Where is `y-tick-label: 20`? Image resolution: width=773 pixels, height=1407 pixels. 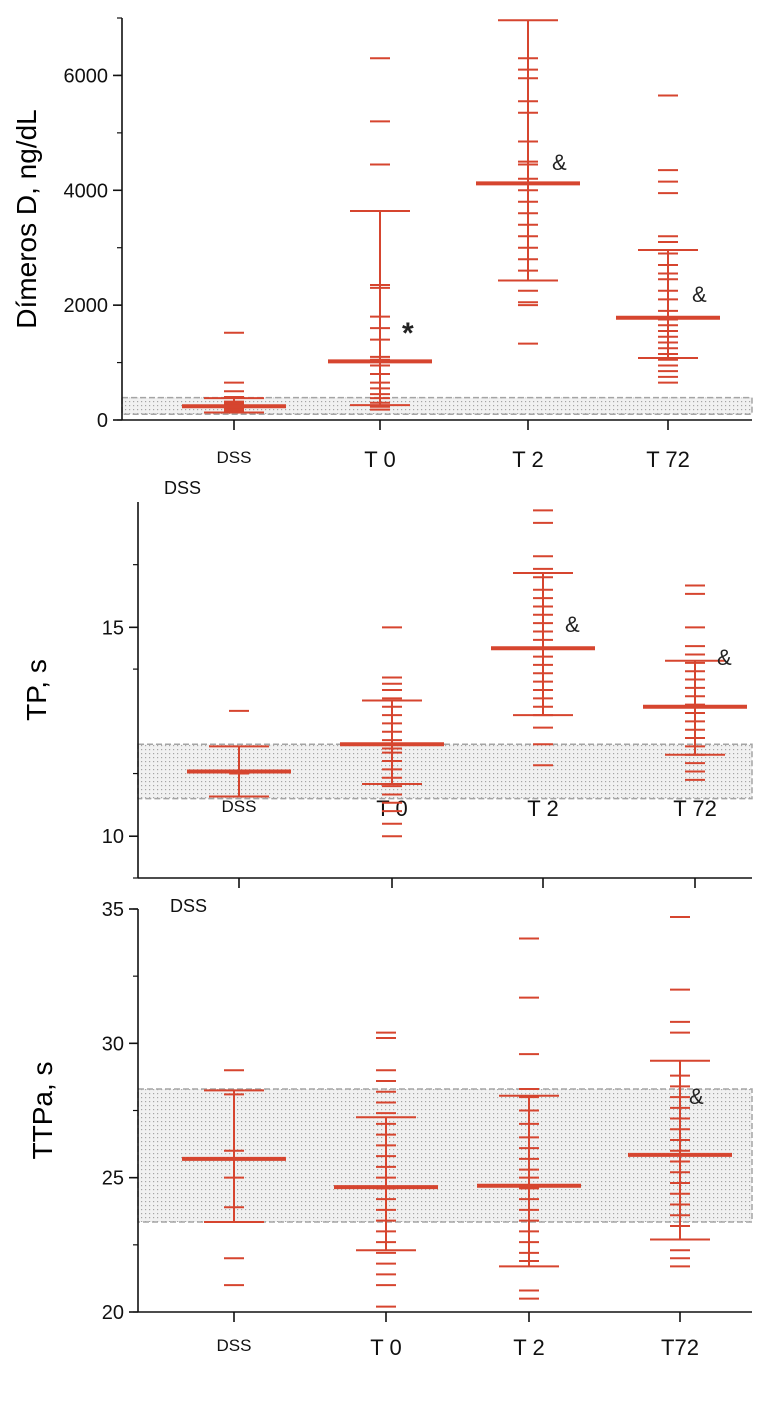 y-tick-label: 20 is located at coordinates (113, 1313).